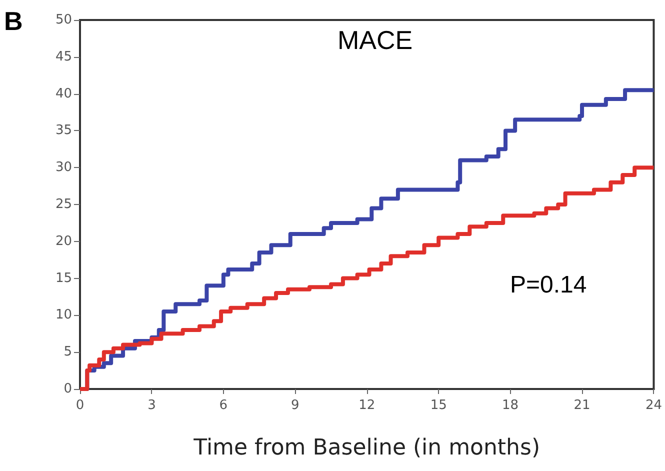  What do you see at coordinates (63, 130) in the screenshot?
I see `y-tick-label: 35` at bounding box center [63, 130].